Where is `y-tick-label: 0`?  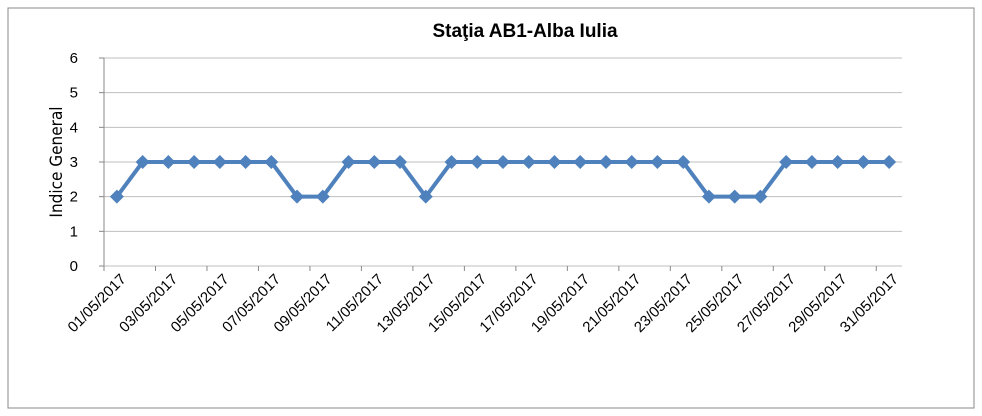 y-tick-label: 0 is located at coordinates (74, 266).